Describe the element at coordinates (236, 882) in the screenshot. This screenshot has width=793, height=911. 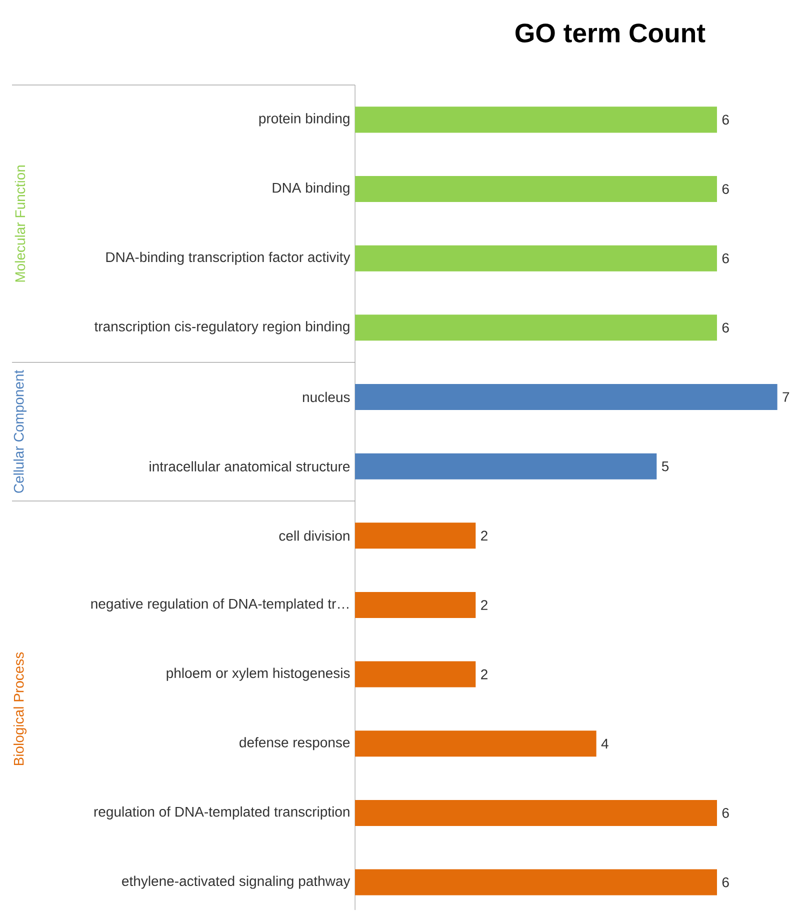
I see `y-tick-label: ethylene-activated signaling pathway` at that location.